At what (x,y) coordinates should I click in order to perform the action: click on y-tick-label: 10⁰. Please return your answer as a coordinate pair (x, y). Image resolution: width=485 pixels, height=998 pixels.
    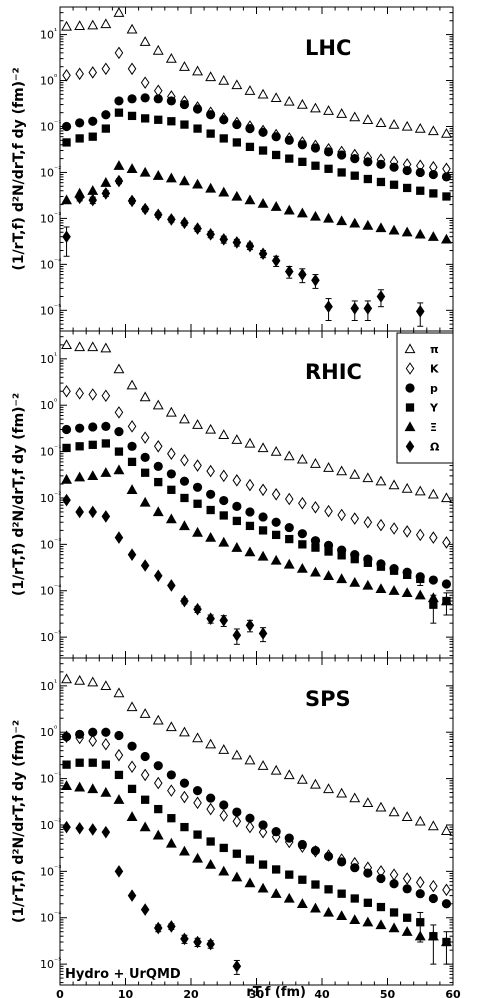
    Looking at the image, I should click on (48, 731).